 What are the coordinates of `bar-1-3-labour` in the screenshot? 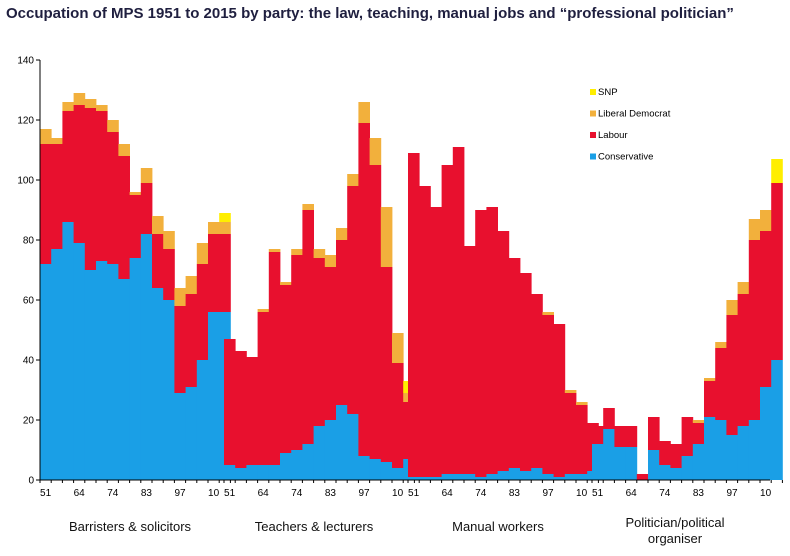 It's located at (68, 166).